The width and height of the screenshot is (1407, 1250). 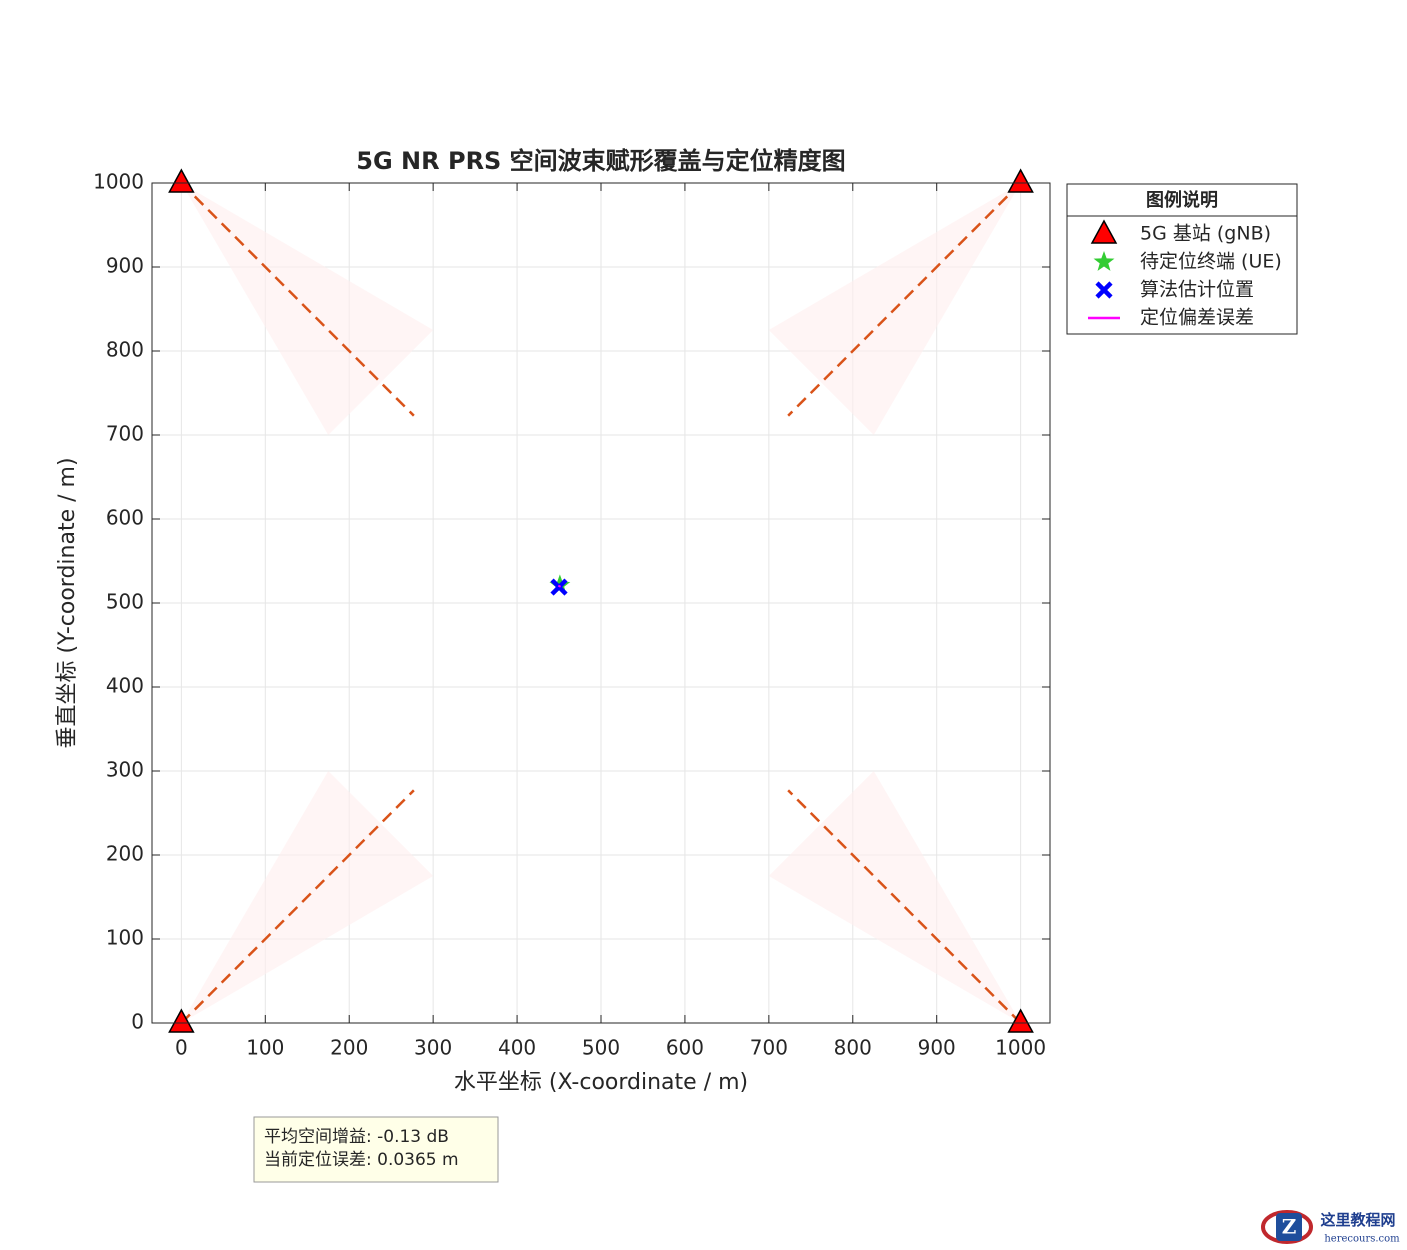 I want to click on watermark-name: 这里教程网, so click(x=1357, y=1220).